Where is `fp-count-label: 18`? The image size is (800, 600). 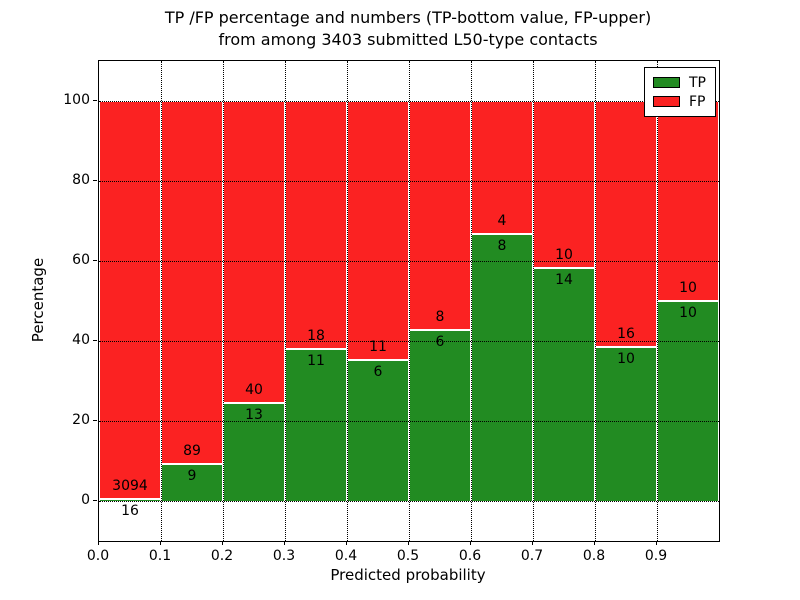 fp-count-label: 18 is located at coordinates (316, 336).